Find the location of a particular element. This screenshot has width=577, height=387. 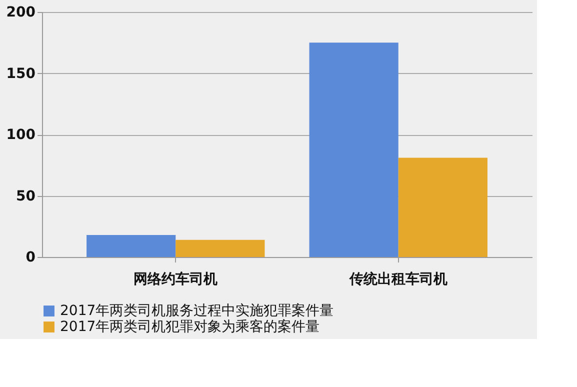

y-tick-label: 200 is located at coordinates (21, 12).